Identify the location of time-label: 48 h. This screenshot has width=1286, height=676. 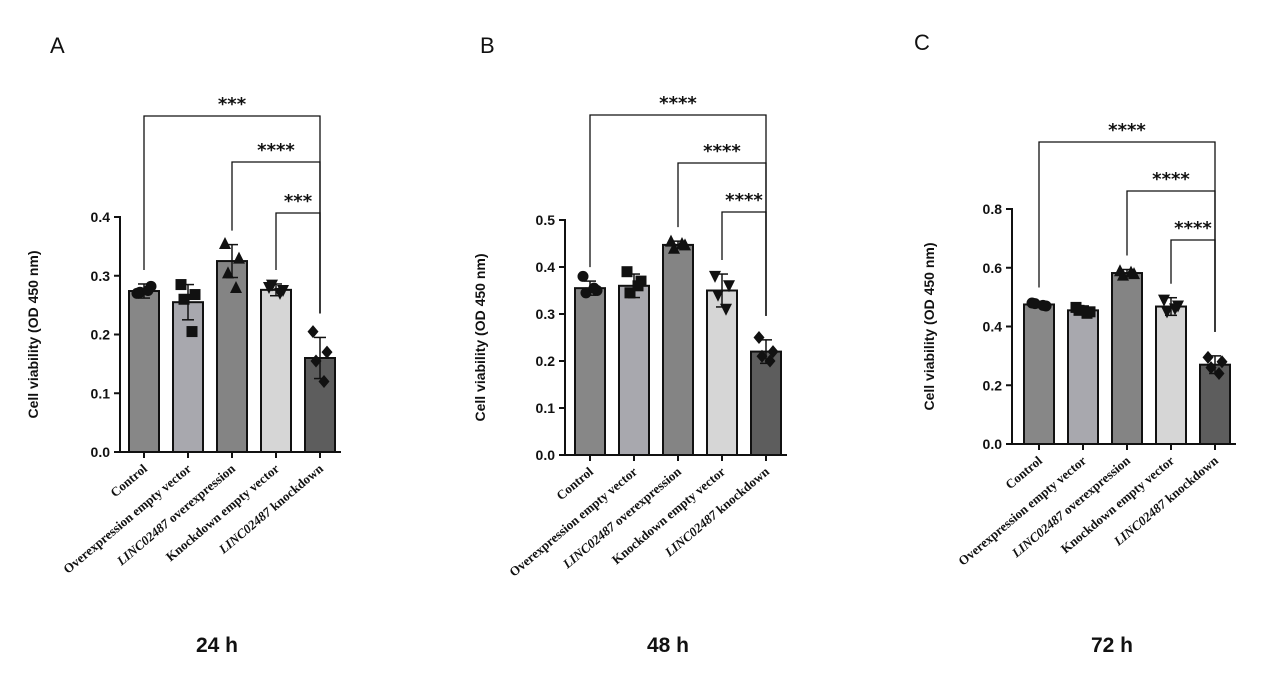
(668, 645).